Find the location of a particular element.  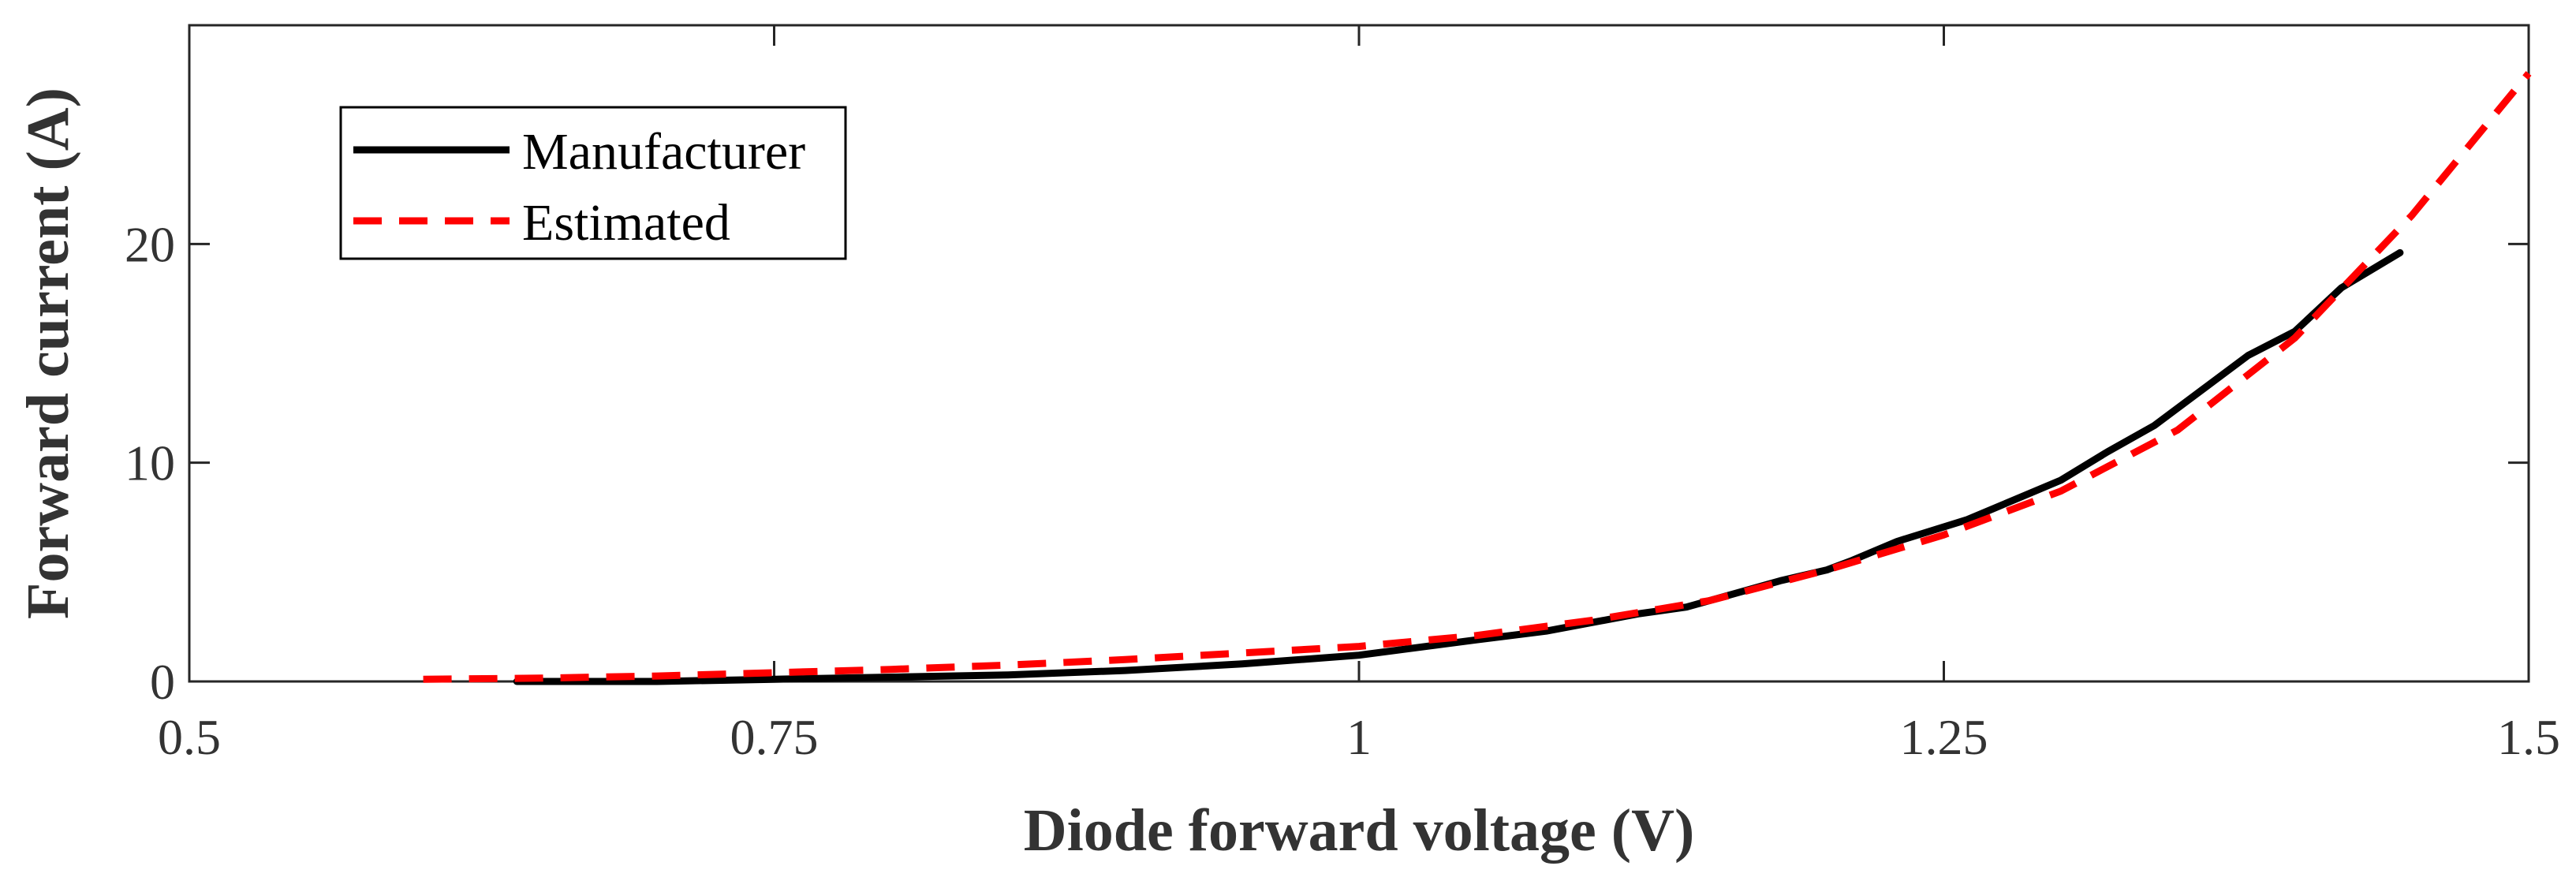

y-tick-label: 10 is located at coordinates (150, 463).